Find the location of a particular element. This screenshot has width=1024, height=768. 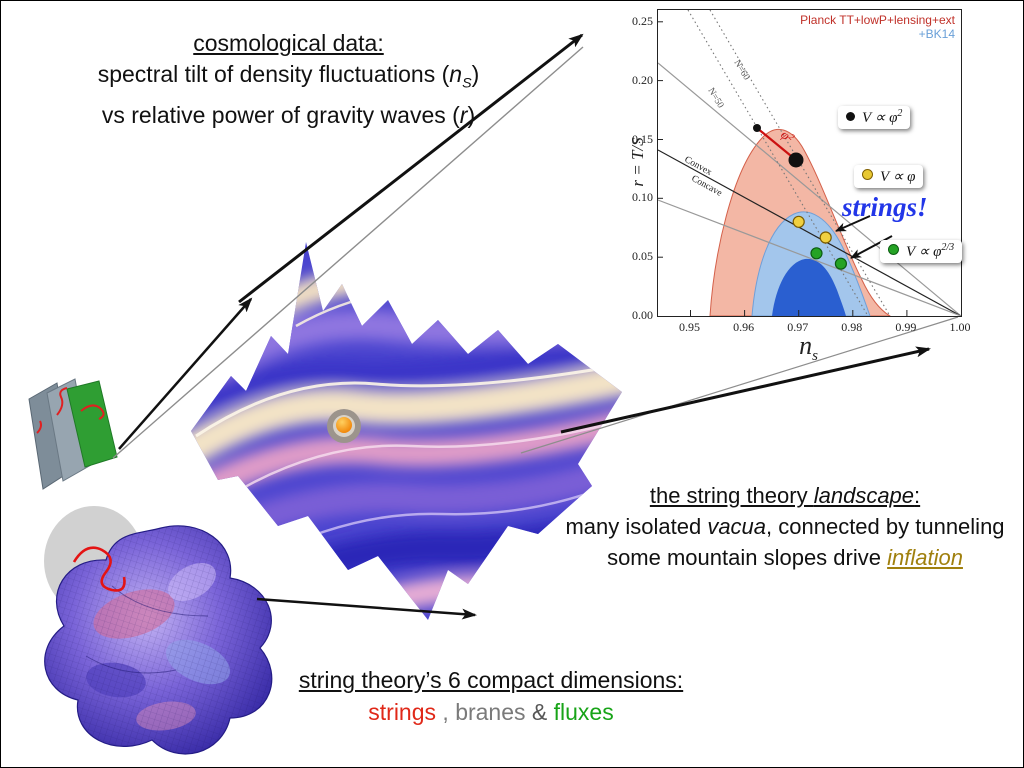

y-tick: 0.00 is located at coordinates (642, 315).